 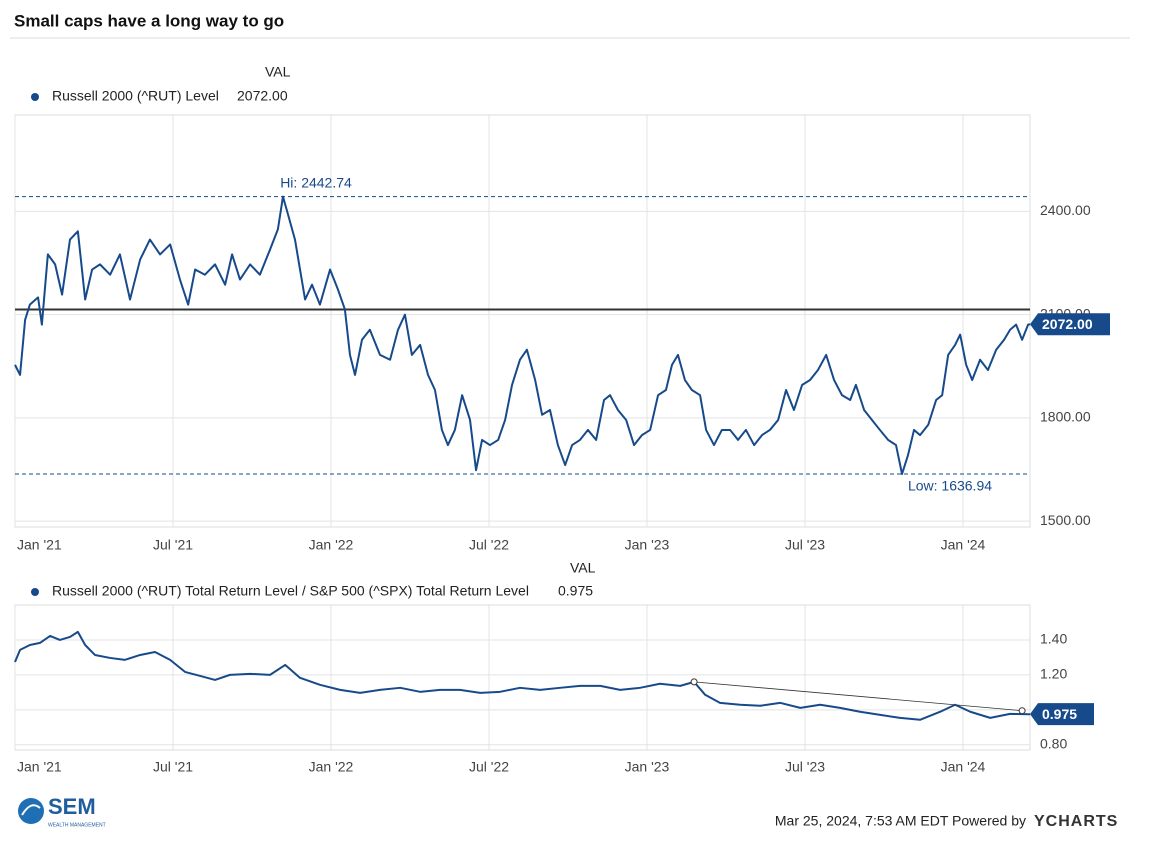 I want to click on value-badge-label: 0.975, so click(x=1059, y=714).